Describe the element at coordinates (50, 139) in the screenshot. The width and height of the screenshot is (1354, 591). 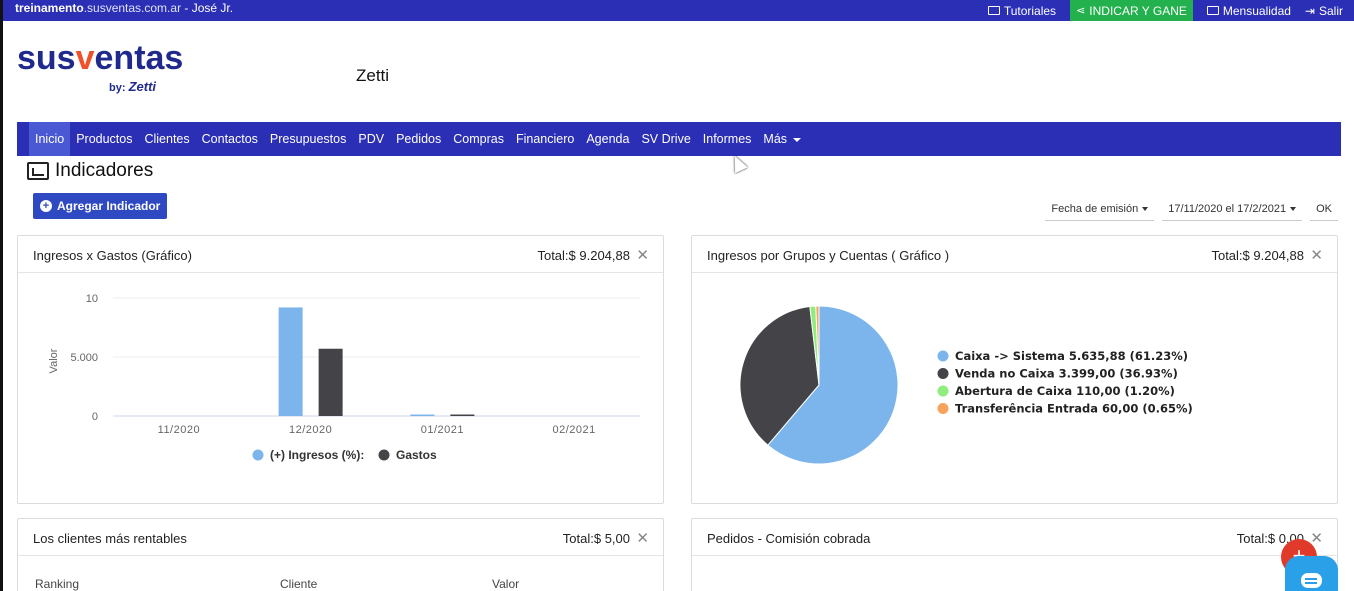
I see `nav-item-inicio: Inicio` at that location.